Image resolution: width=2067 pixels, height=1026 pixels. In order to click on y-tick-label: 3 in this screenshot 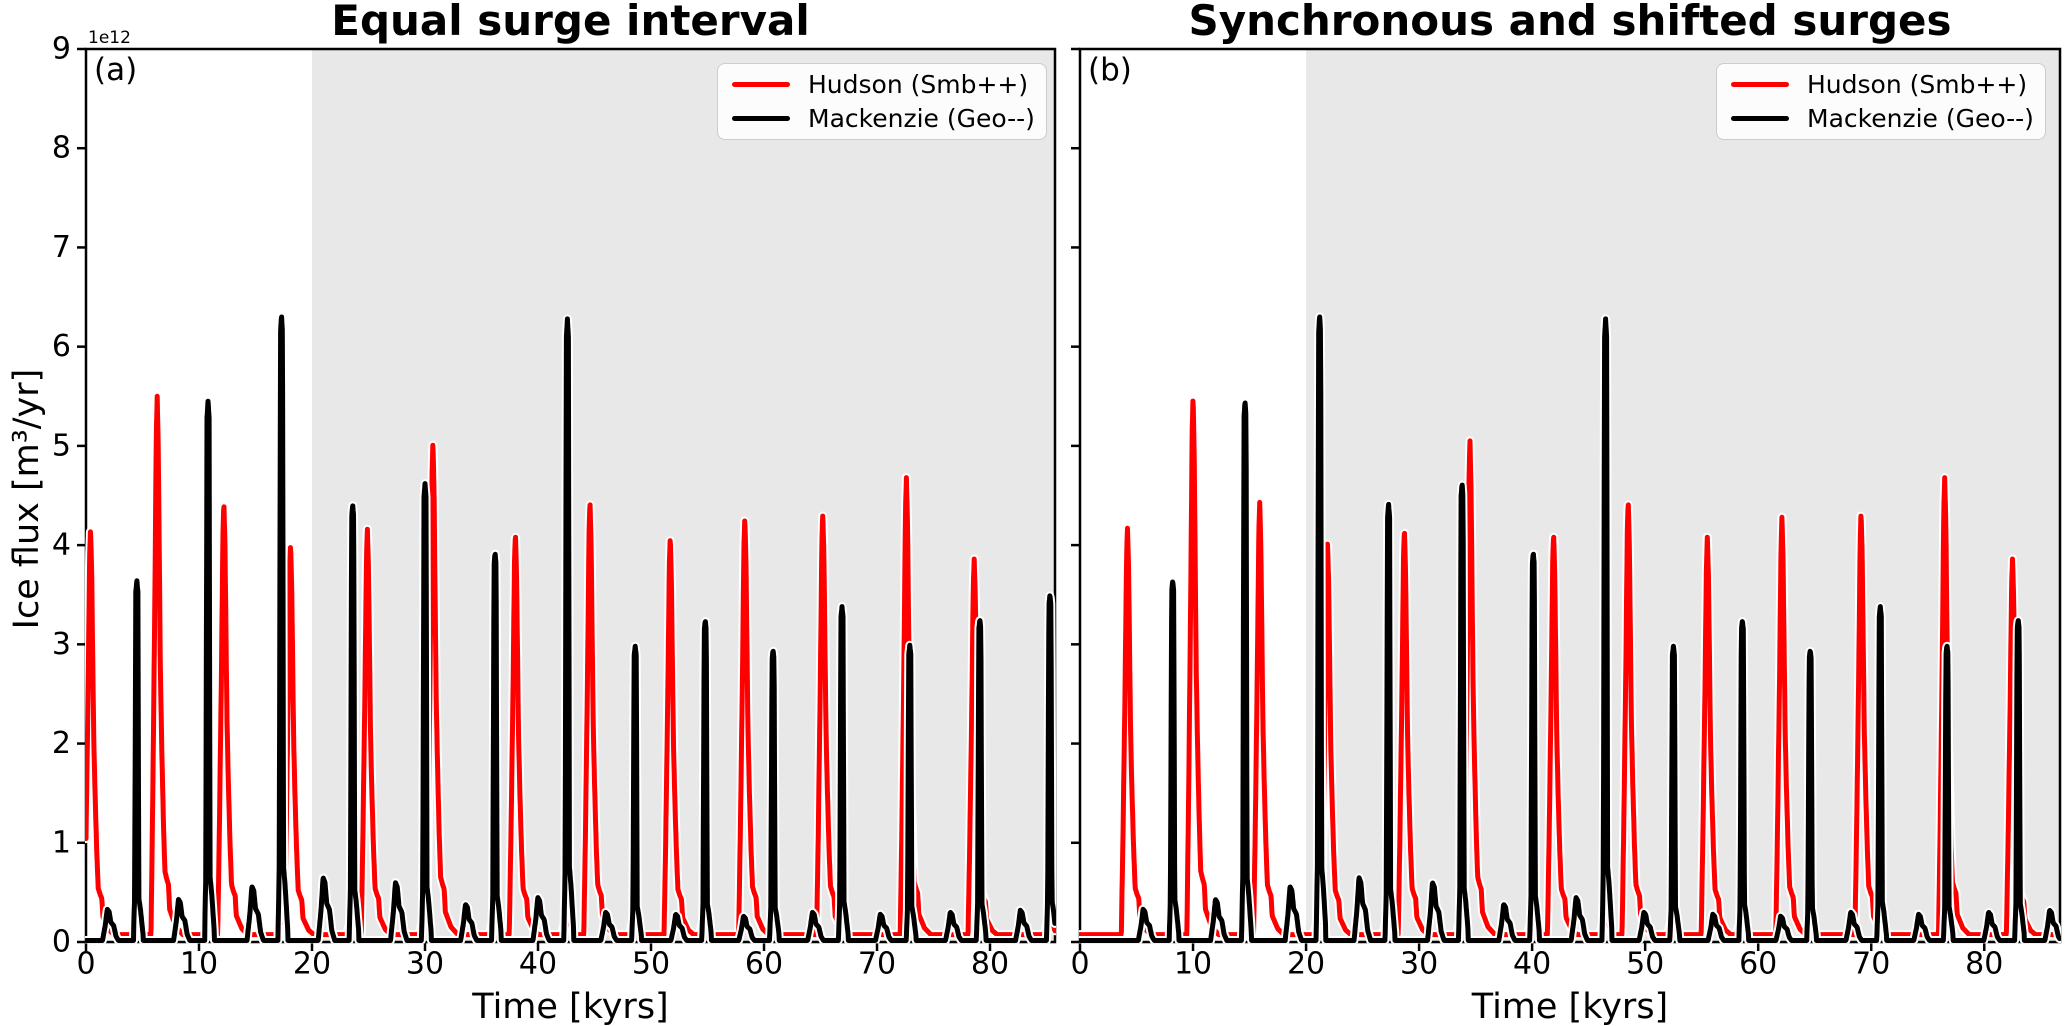, I will do `click(61, 644)`.